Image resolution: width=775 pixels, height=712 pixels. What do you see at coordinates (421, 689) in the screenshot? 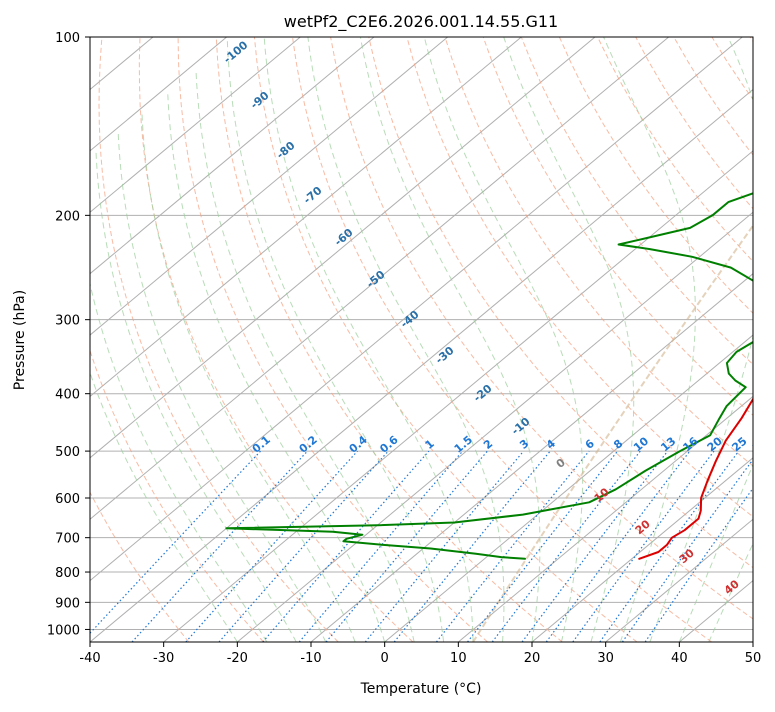
I see `x-axis-label: Temperature (°C)` at bounding box center [421, 689].